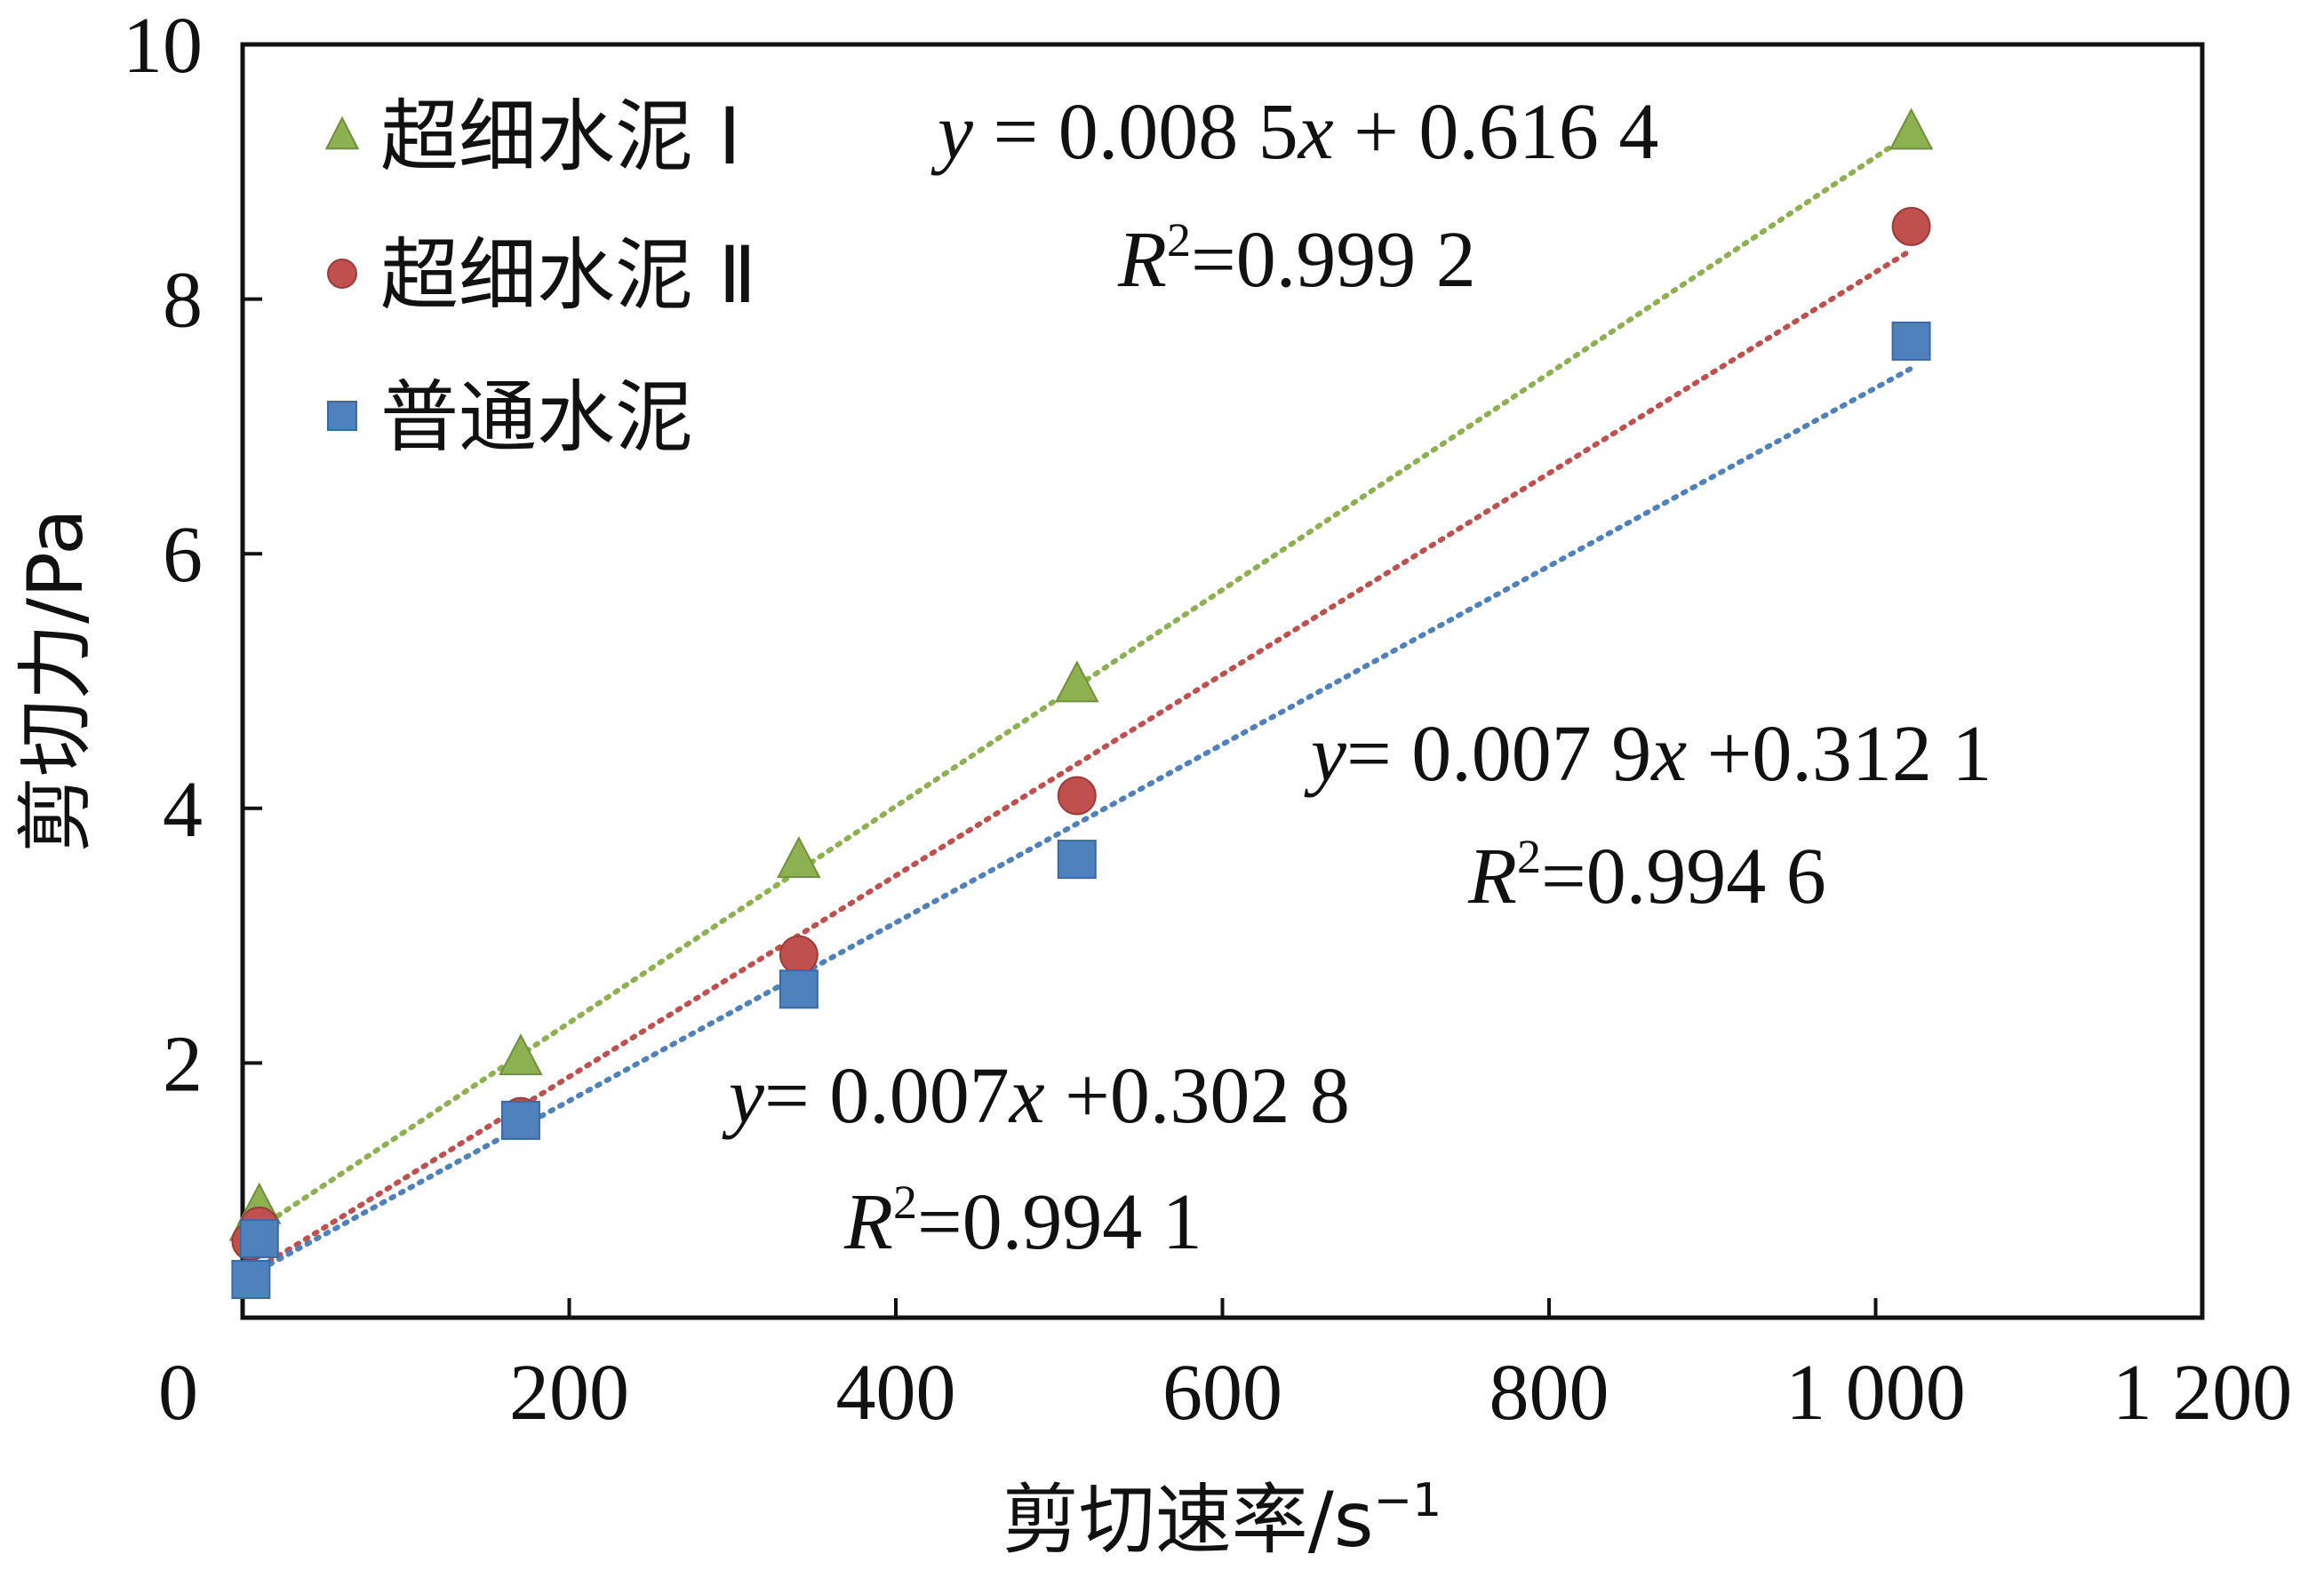 The image size is (2324, 1586). Describe the element at coordinates (896, 1393) in the screenshot. I see `x-tick-label: 400` at that location.